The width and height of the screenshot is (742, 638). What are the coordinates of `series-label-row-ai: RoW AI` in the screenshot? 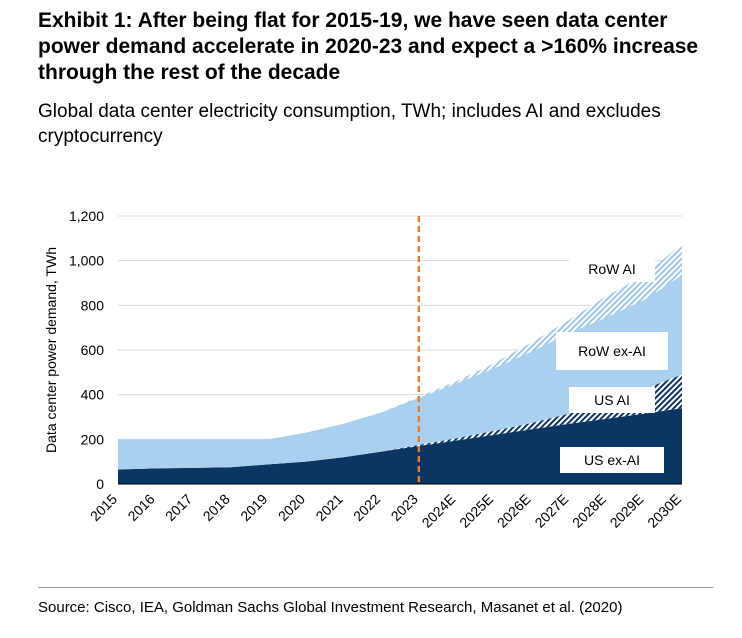 It's located at (611, 269).